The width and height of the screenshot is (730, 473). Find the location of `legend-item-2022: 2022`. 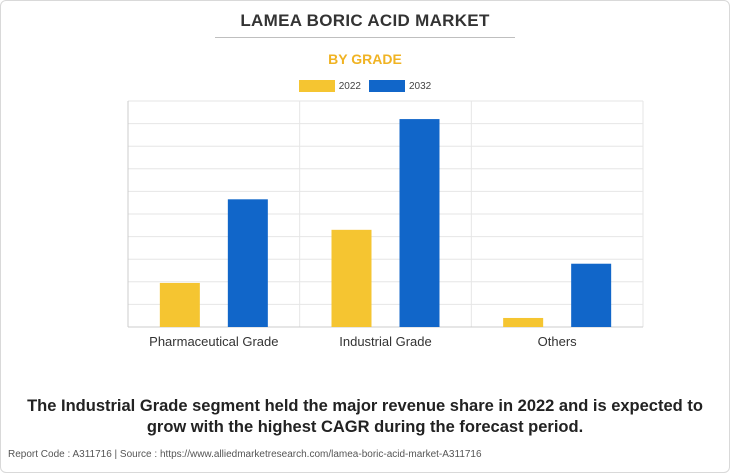

legend-item-2022: 2022 is located at coordinates (329, 86).